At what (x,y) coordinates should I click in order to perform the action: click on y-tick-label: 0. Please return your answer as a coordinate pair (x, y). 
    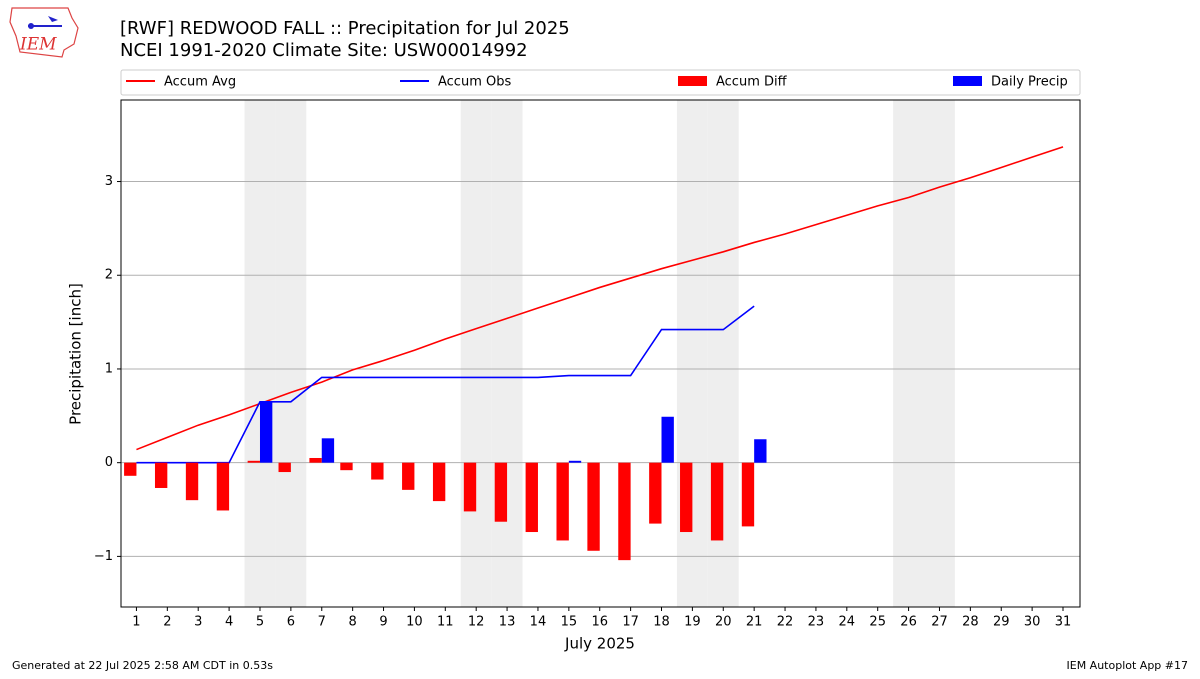
    Looking at the image, I should click on (109, 462).